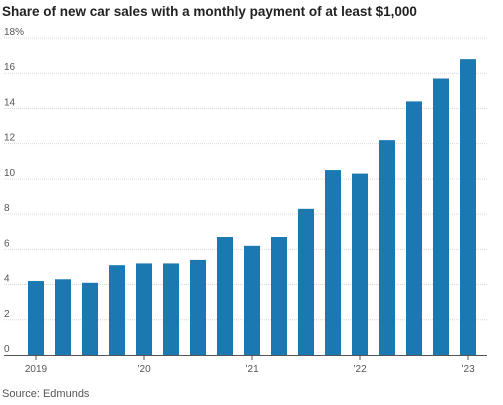 This screenshot has width=503, height=405. What do you see at coordinates (14, 191) in the screenshot?
I see `y-axis-labels: 0 2 4 6 8 10 12 14 16 18%` at bounding box center [14, 191].